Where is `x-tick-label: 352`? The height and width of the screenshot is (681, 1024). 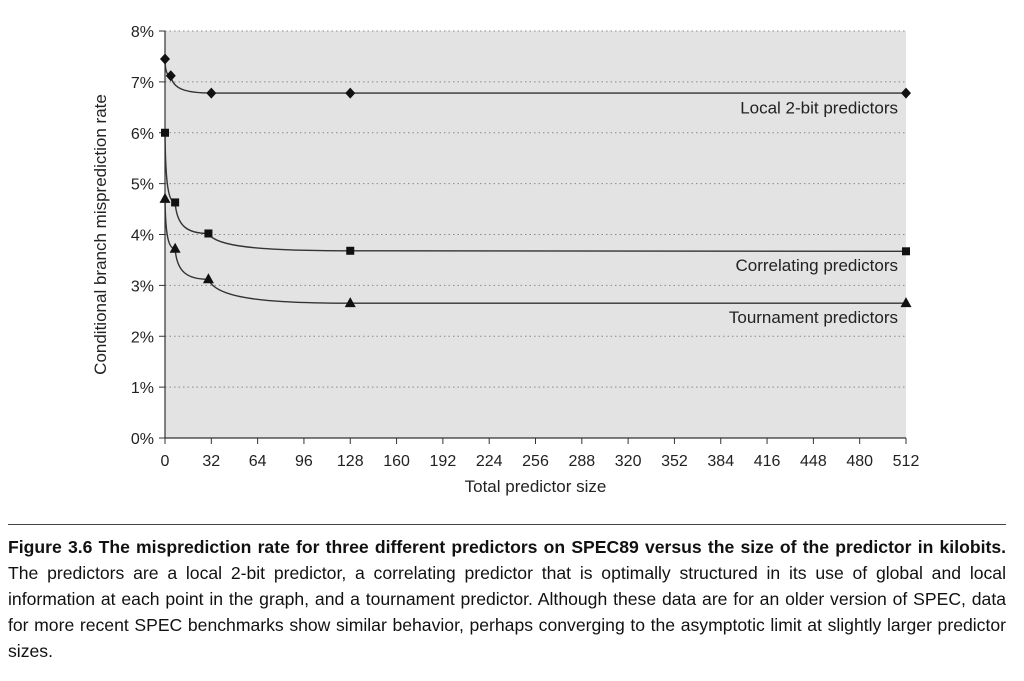 x-tick-label: 352 is located at coordinates (674, 461).